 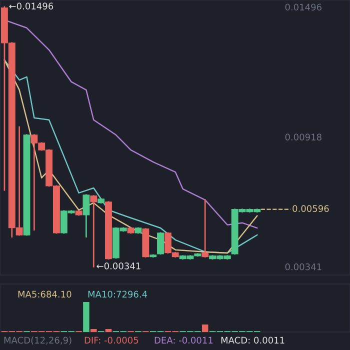 What do you see at coordinates (183, 340) in the screenshot?
I see `text: DEA: -0.0011` at bounding box center [183, 340].